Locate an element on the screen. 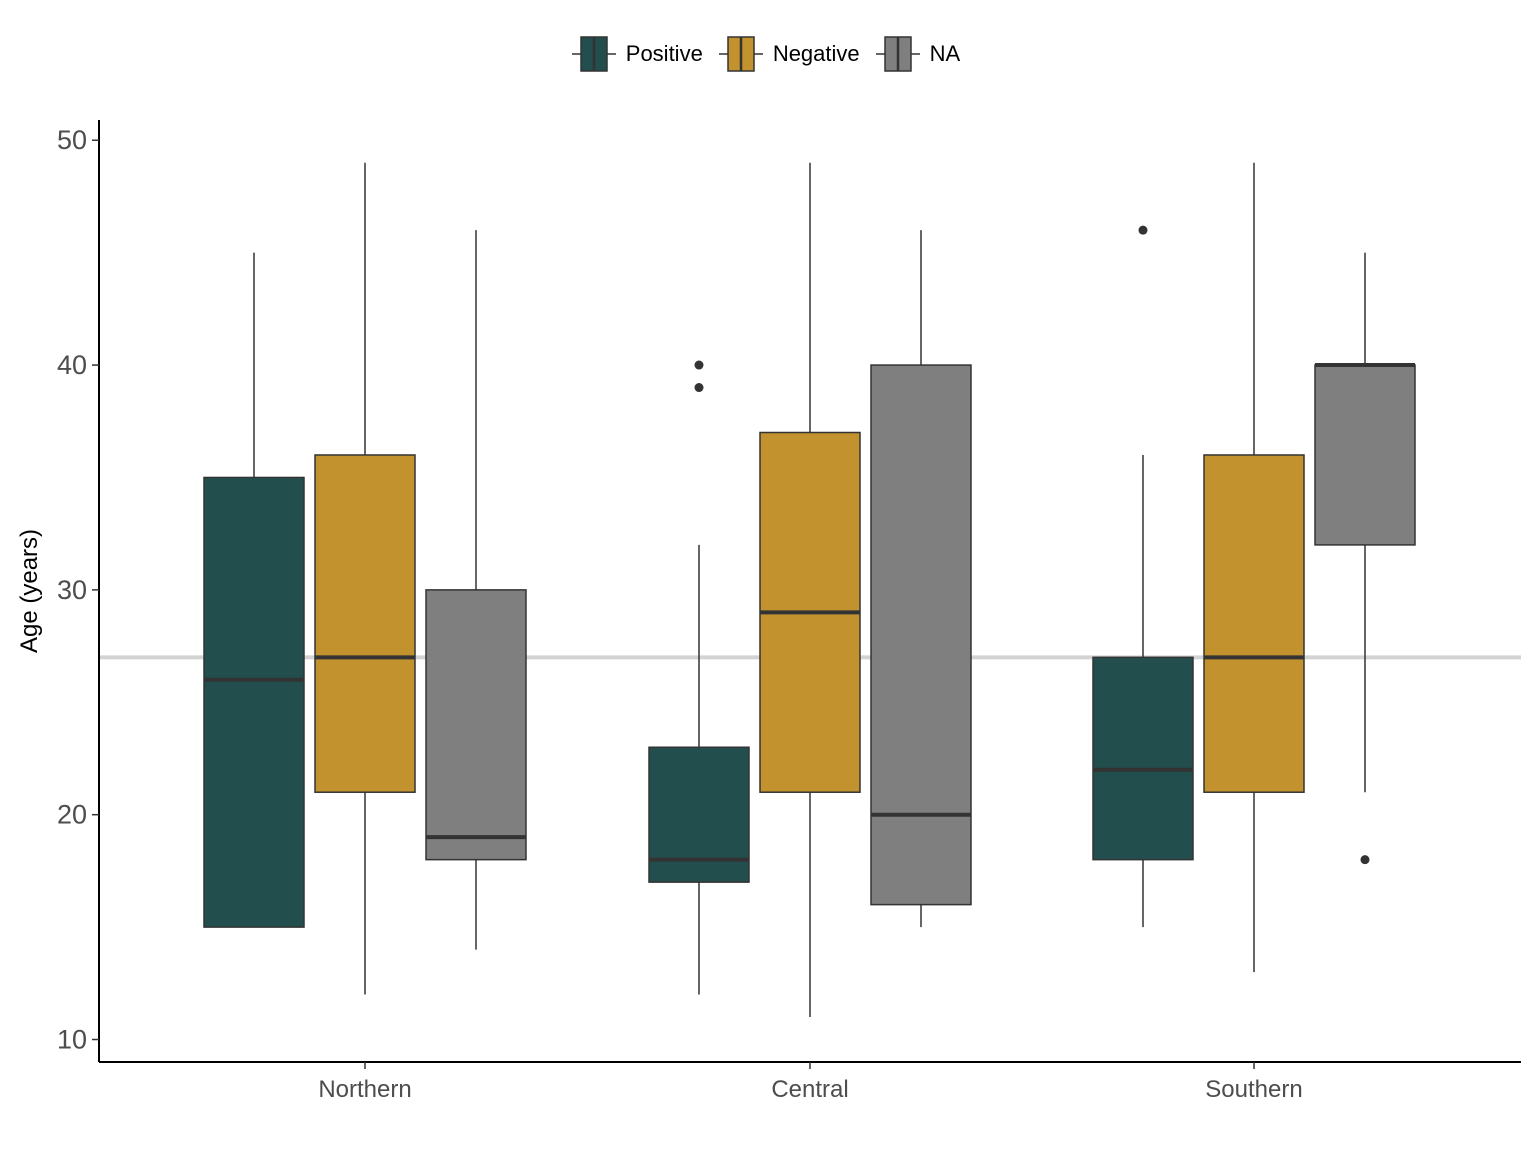 The height and width of the screenshot is (1152, 1536). box-na-central is located at coordinates (921, 635).